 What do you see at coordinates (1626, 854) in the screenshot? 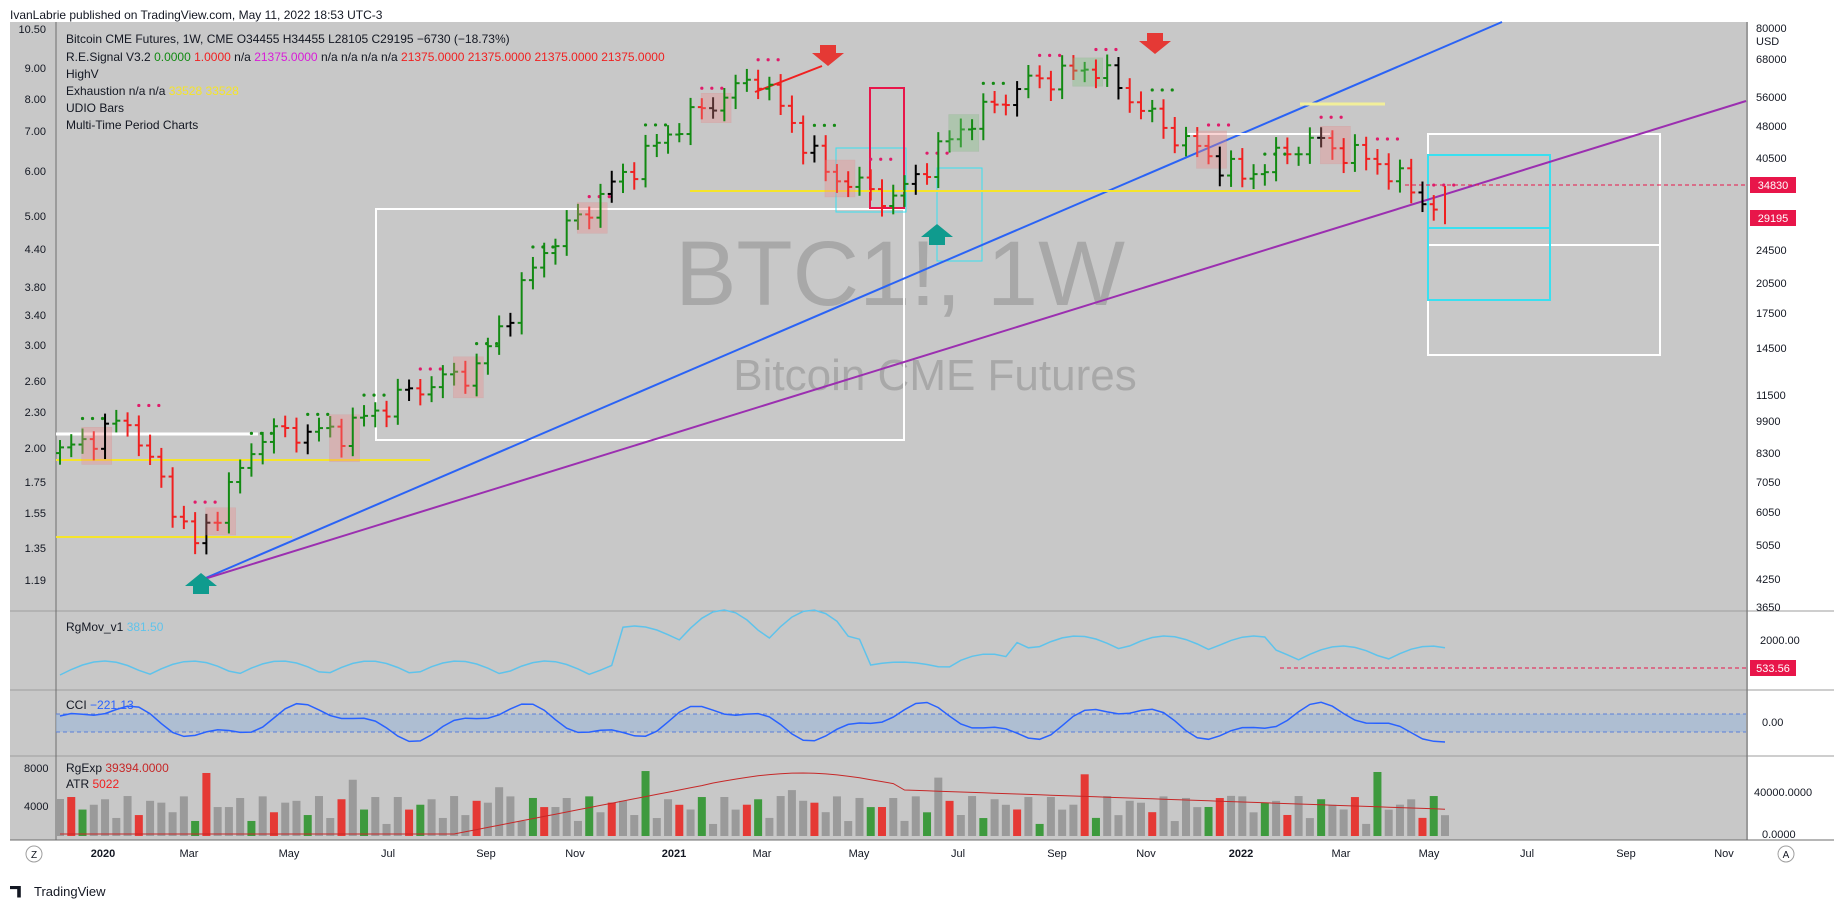
I see `time-axis-tick: Sep` at bounding box center [1626, 854].